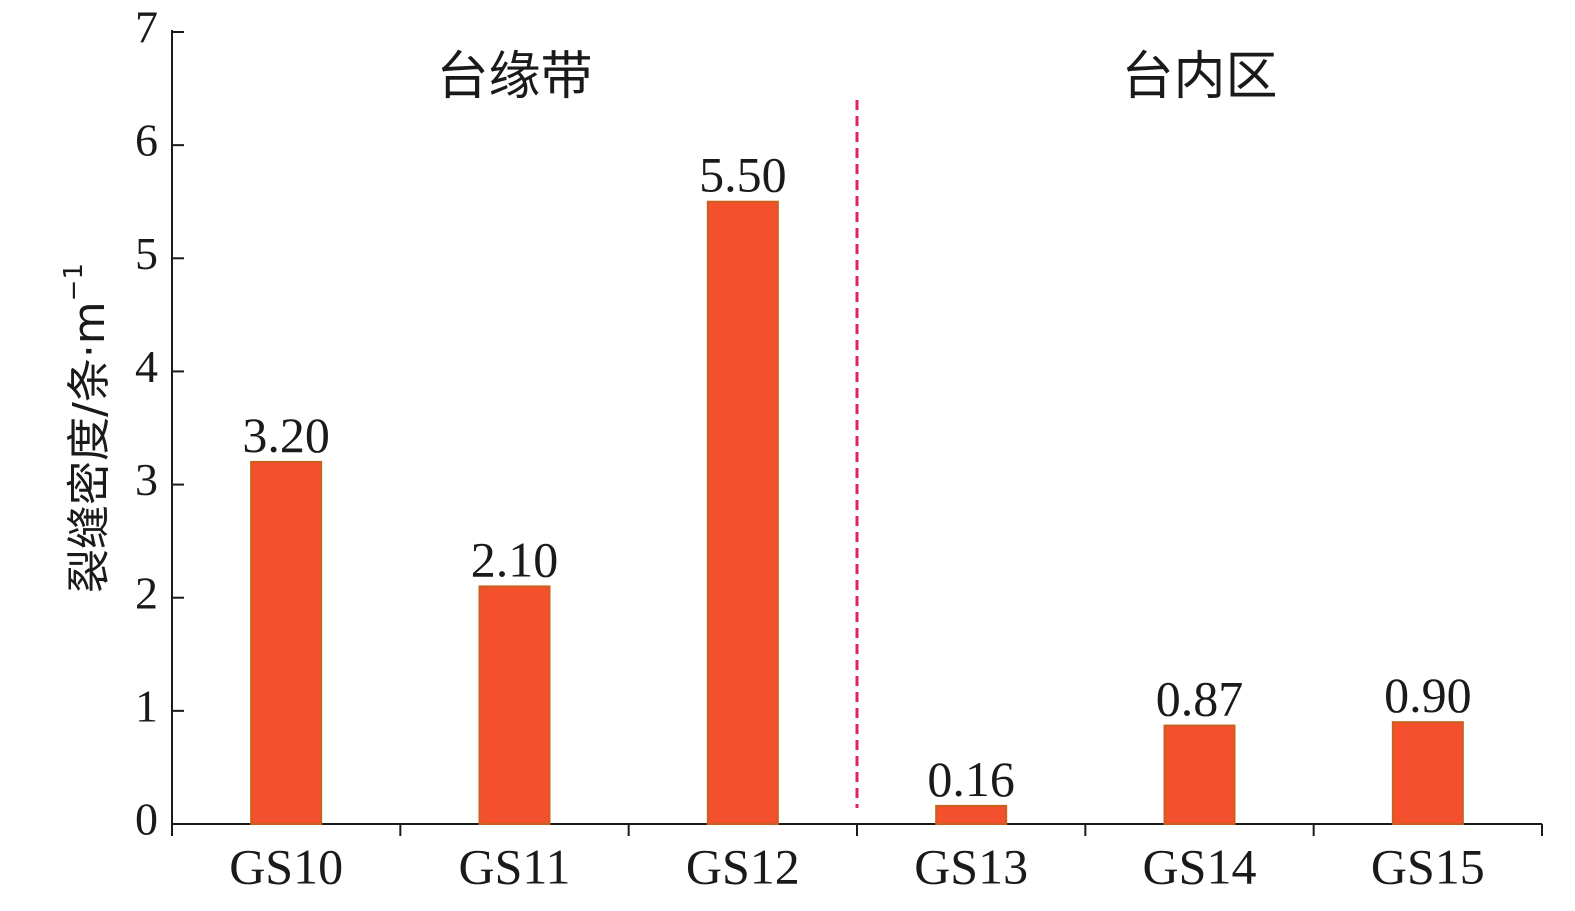 The image size is (1575, 911). Describe the element at coordinates (971, 815) in the screenshot. I see `bar-gs13` at that location.